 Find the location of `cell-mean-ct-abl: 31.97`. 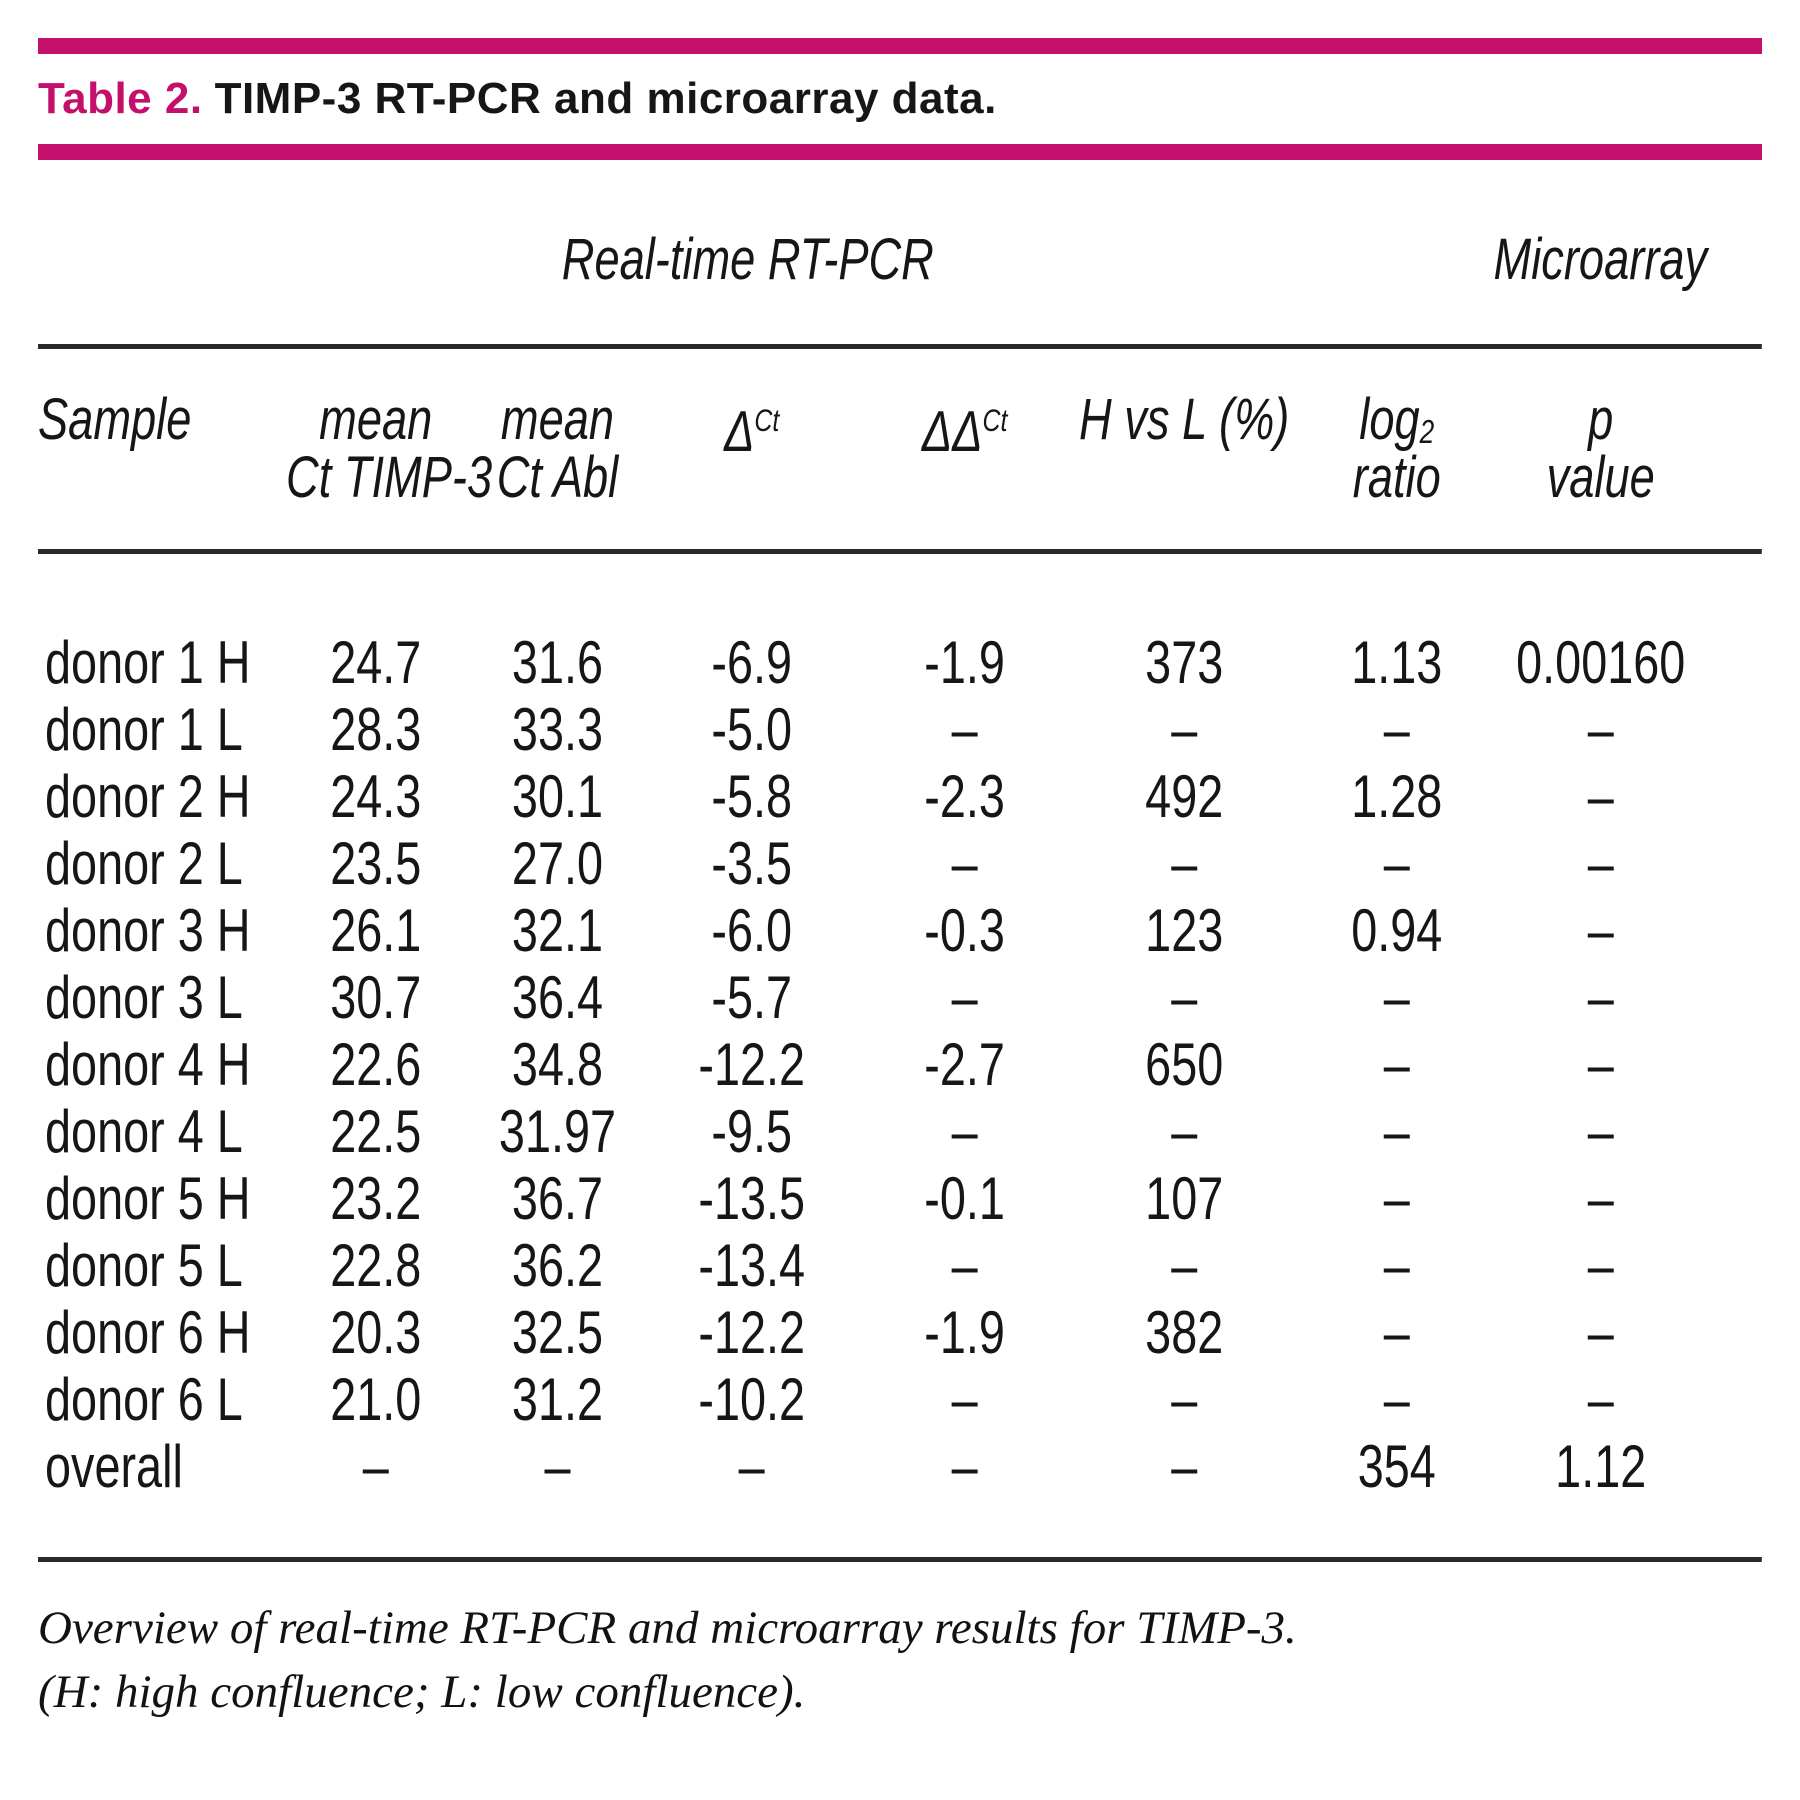

cell-mean-ct-abl: 31.97 is located at coordinates (557, 1131).